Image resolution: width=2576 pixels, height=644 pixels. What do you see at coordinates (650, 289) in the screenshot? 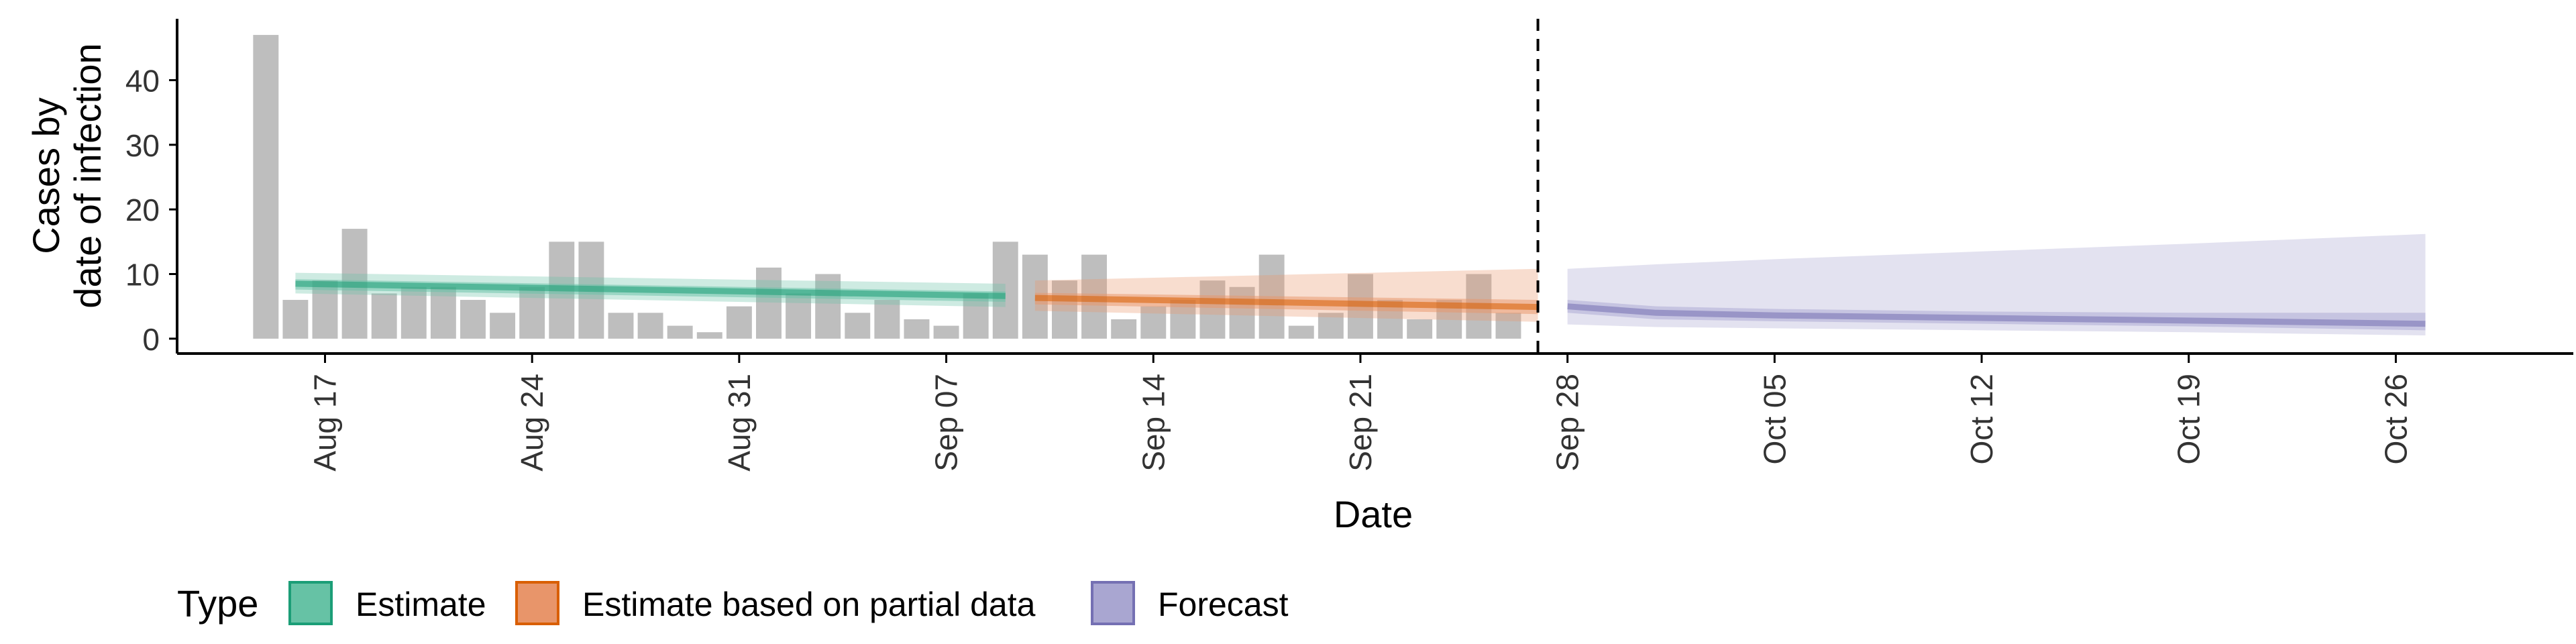
I see `median-line-estimate` at bounding box center [650, 289].